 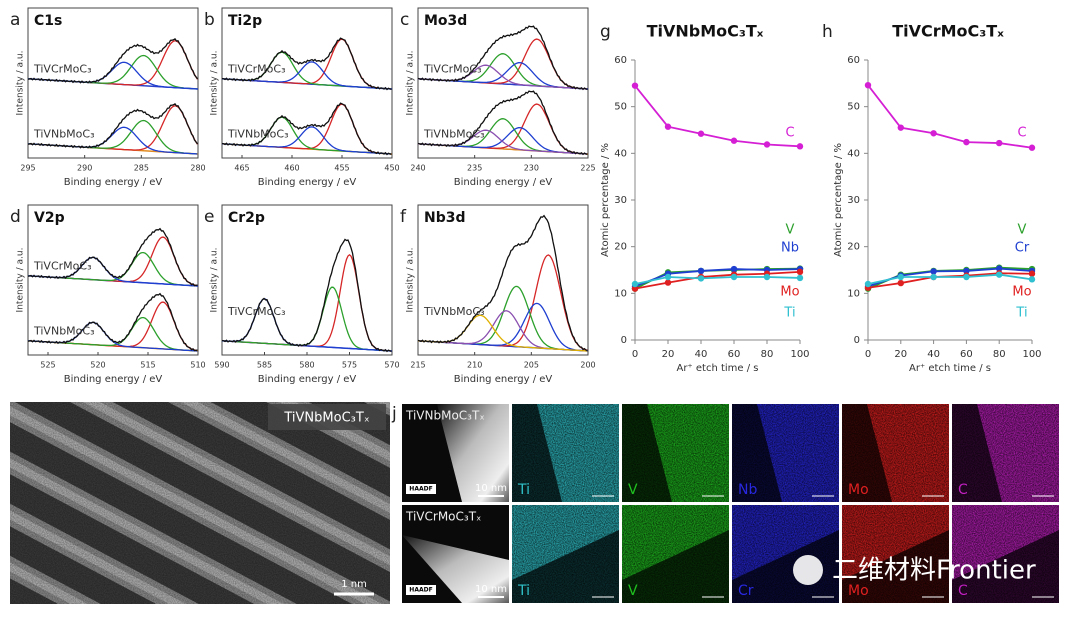 I want to click on y-tick-label: 50, so click(x=853, y=107).